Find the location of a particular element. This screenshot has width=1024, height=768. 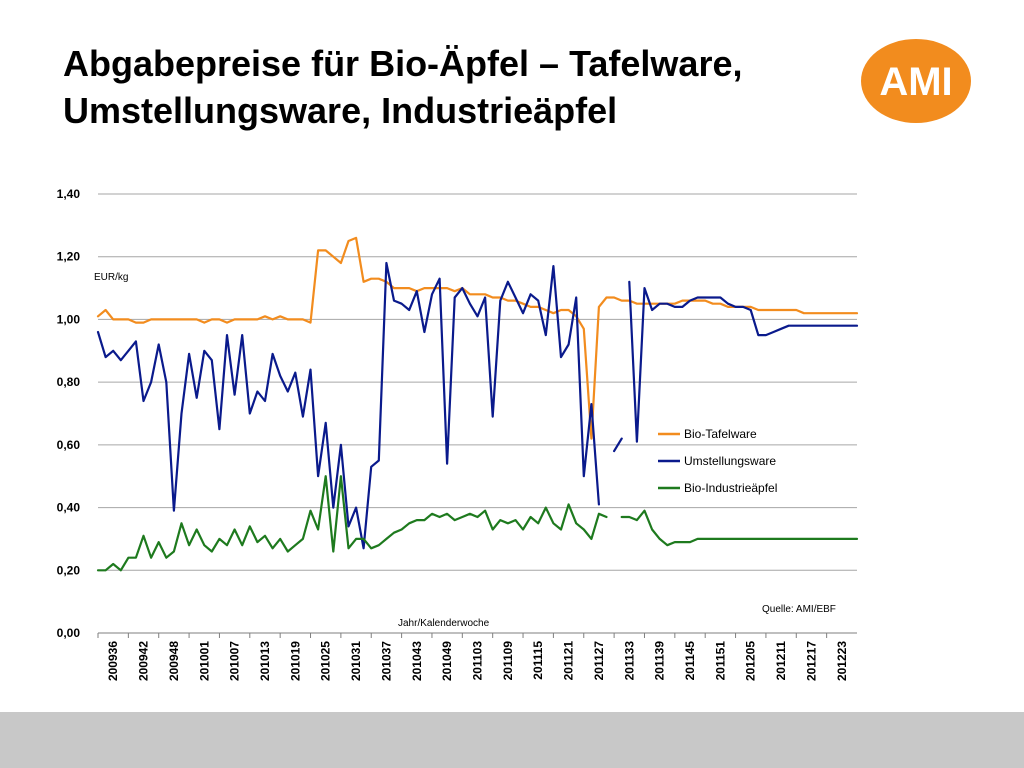

x-tick-label: 201217 is located at coordinates (811, 661).